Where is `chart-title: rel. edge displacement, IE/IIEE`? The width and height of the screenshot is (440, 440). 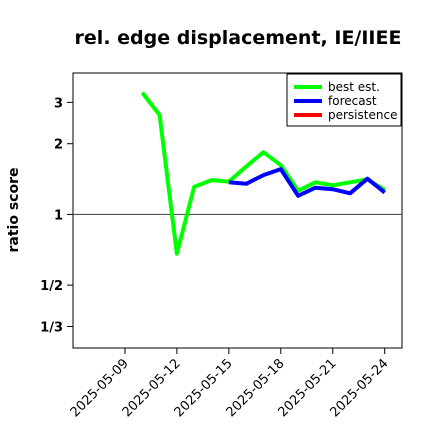 chart-title: rel. edge displacement, IE/IIEE is located at coordinates (238, 38).